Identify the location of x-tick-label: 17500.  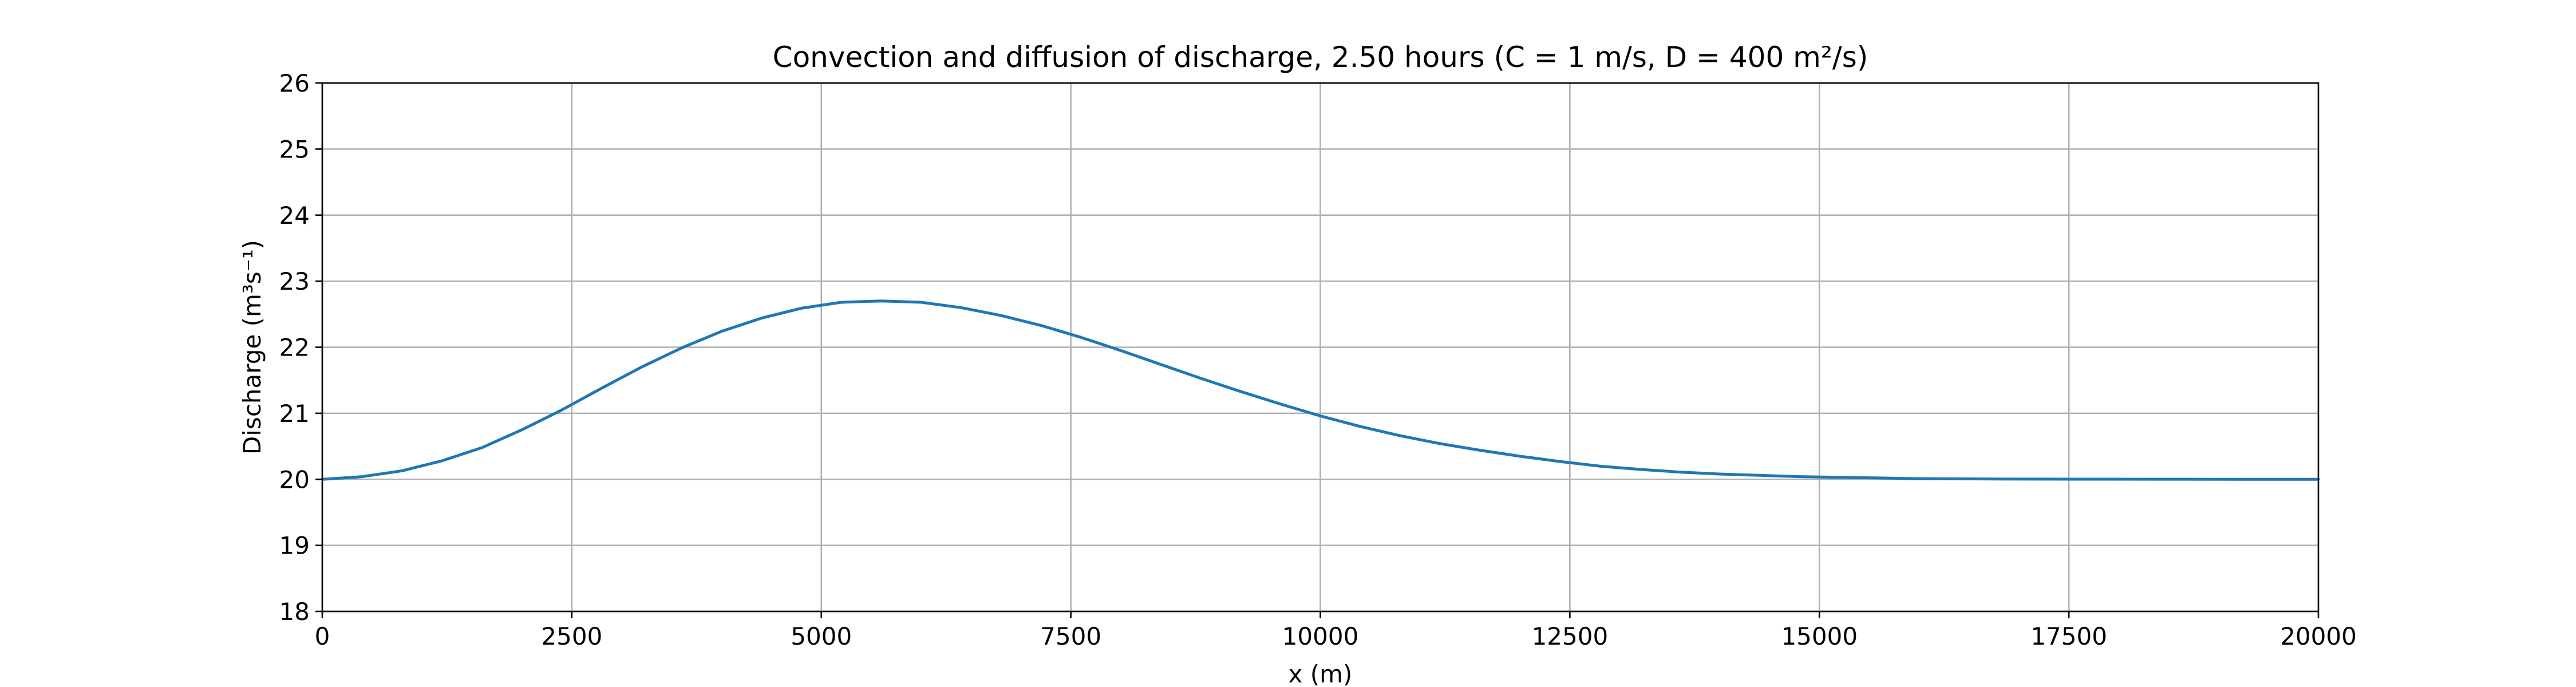
(2068, 636).